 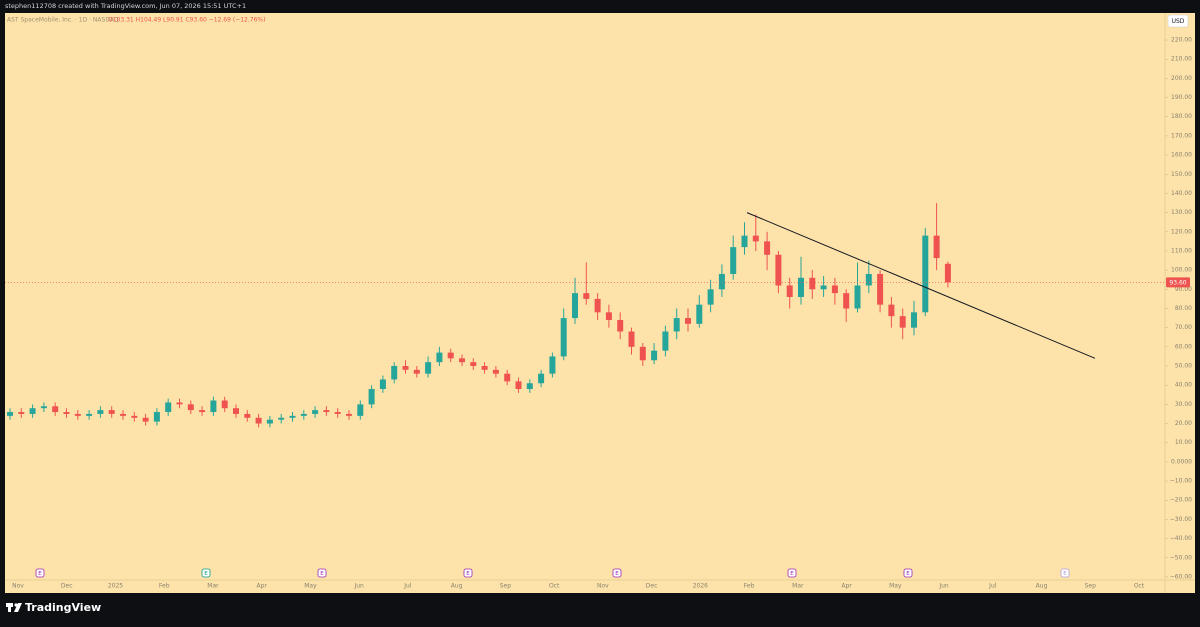 What do you see at coordinates (1181, 116) in the screenshot?
I see `y-tick-label: 180.00` at bounding box center [1181, 116].